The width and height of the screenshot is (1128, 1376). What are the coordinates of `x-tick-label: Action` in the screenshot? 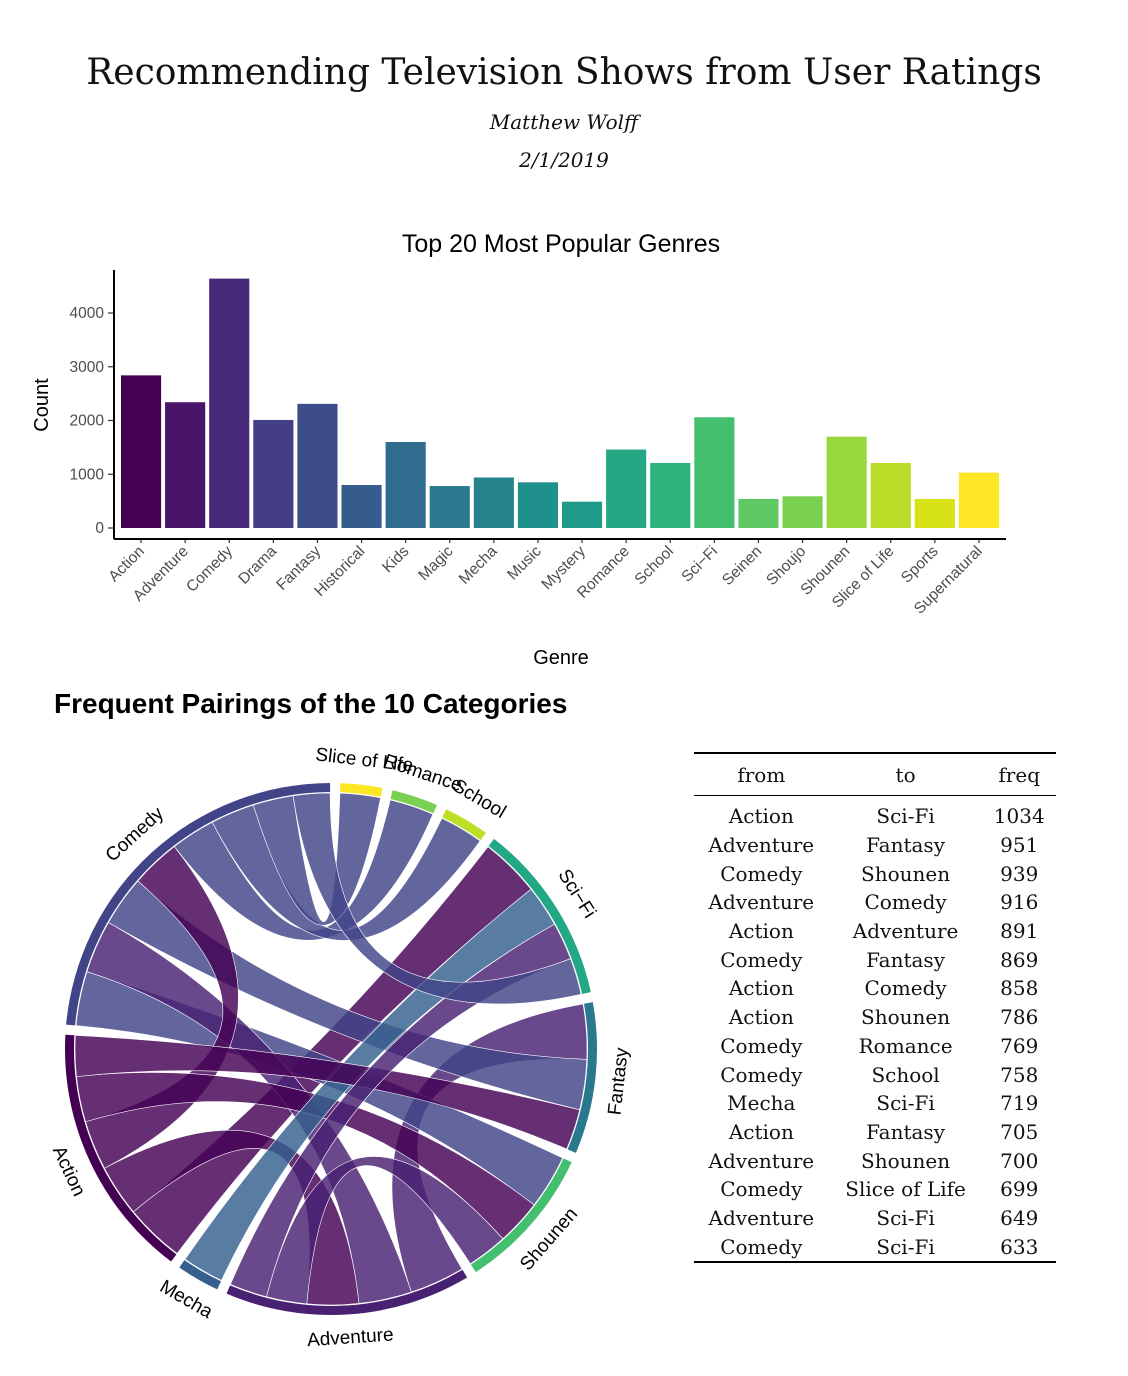 It's located at (126, 564).